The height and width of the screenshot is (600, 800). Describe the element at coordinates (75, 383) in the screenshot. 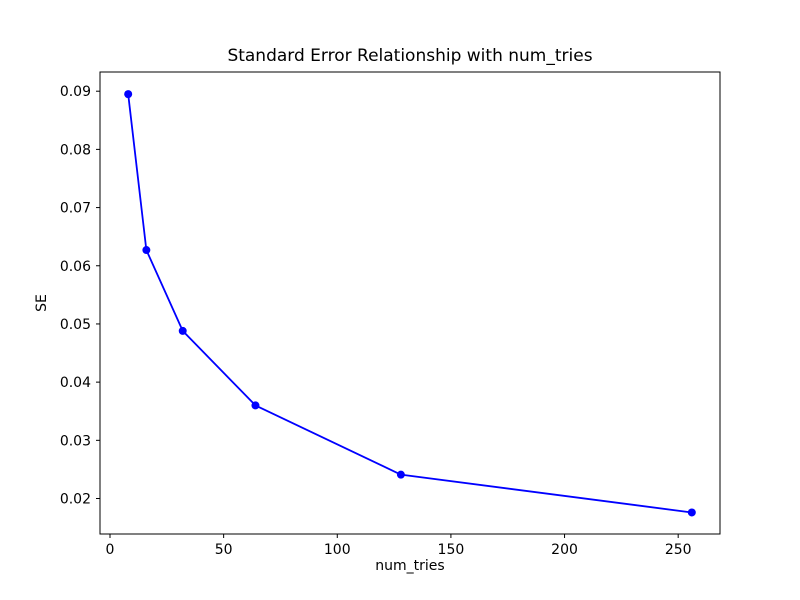

I see `y-tick-label: 0.04` at that location.